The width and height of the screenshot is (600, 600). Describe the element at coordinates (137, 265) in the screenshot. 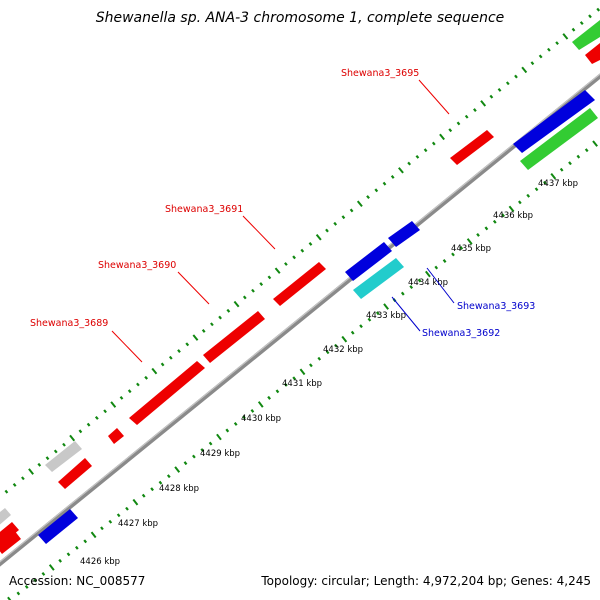

I see `gene-label-3690: Shewana3_3690` at that location.